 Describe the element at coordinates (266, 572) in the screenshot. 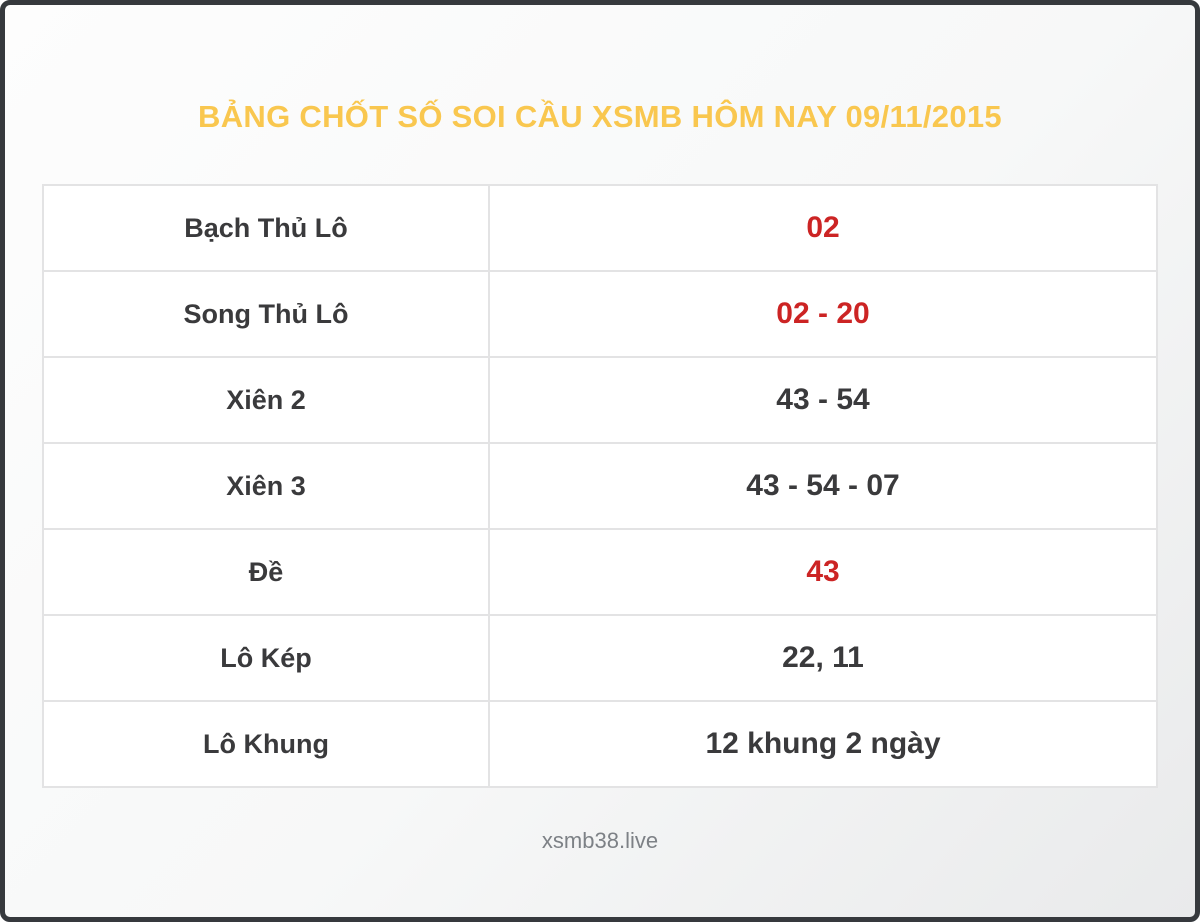

I see `row-label: Đề` at that location.